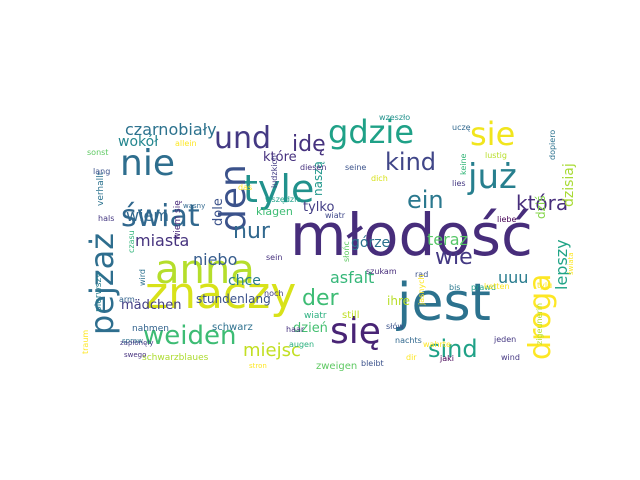 This screenshot has height=480, width=640. Describe the element at coordinates (205, 270) in the screenshot. I see `cloud-word: anna` at that location.